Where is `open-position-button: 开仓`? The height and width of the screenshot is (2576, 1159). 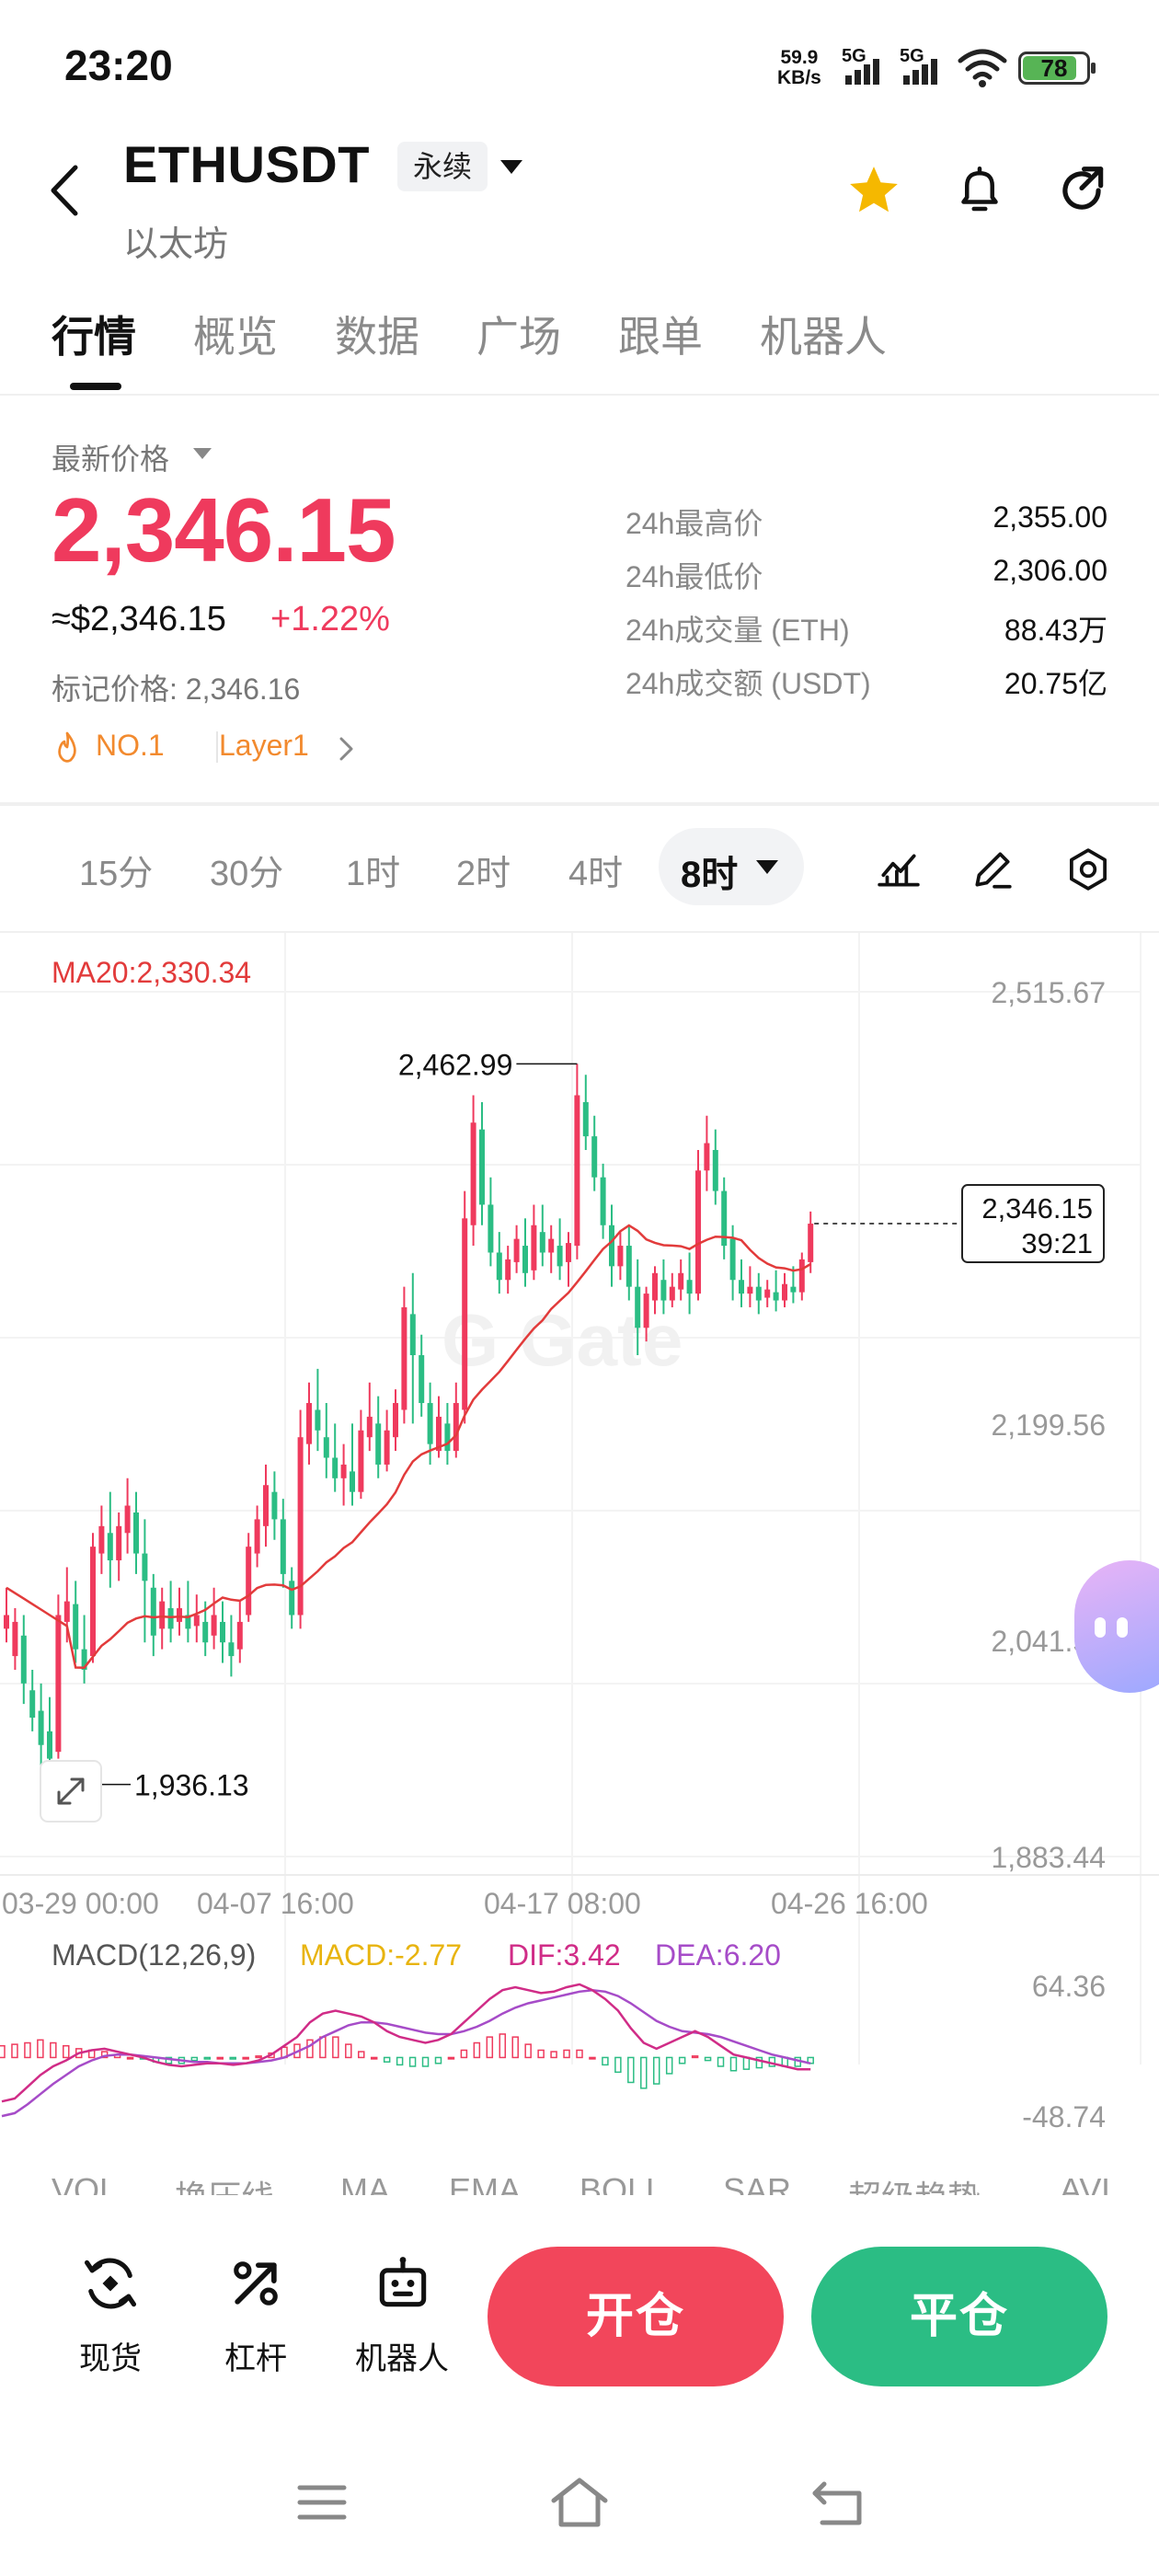
open-position-button: 开仓 is located at coordinates (636, 2316).